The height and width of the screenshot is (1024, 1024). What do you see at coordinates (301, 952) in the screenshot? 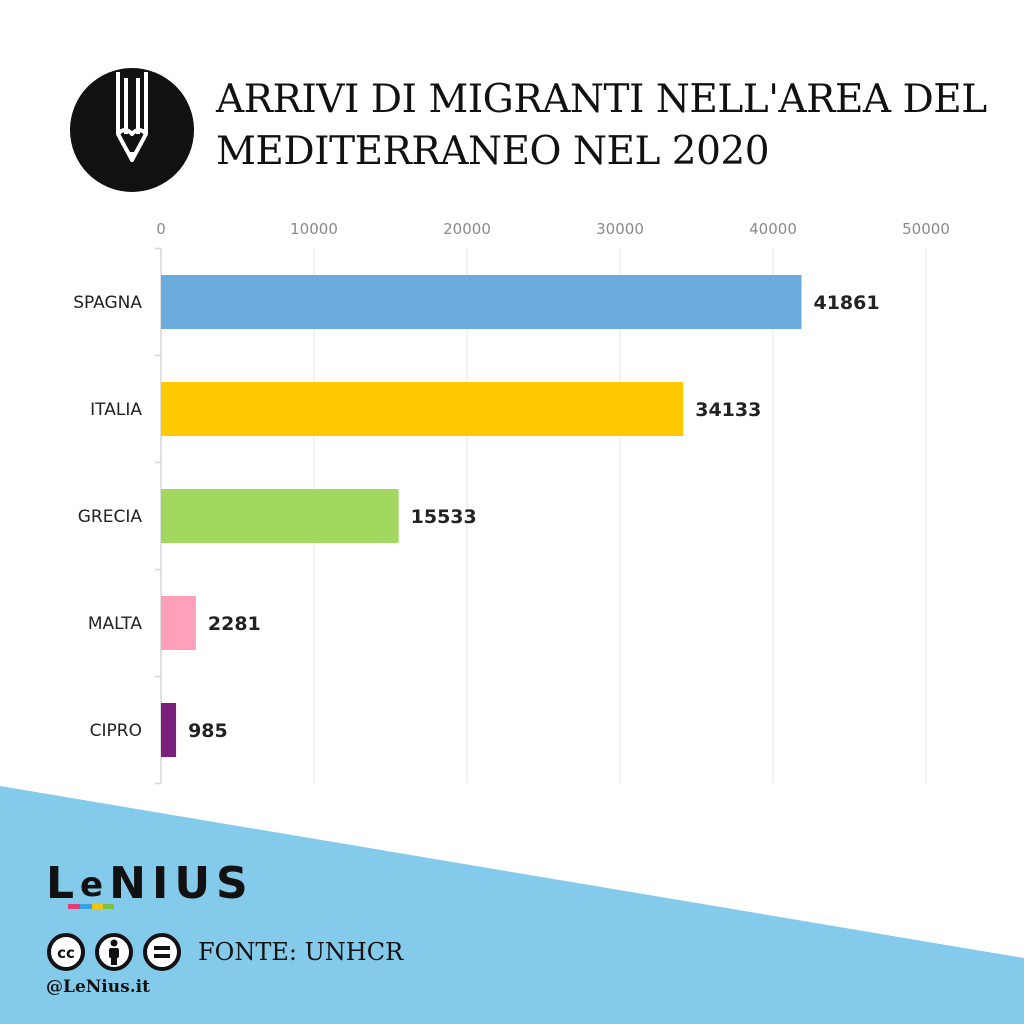
I see `source-text: FONTE: UNHCR` at bounding box center [301, 952].